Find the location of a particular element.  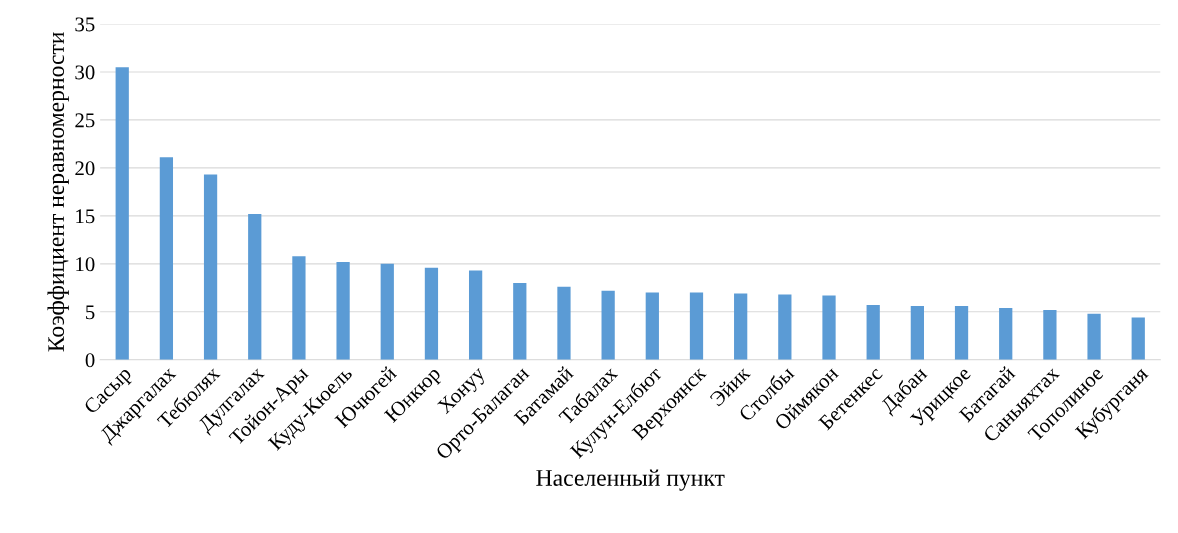

y-axis-title: Коэффициент неравномерности is located at coordinates (58, 192).